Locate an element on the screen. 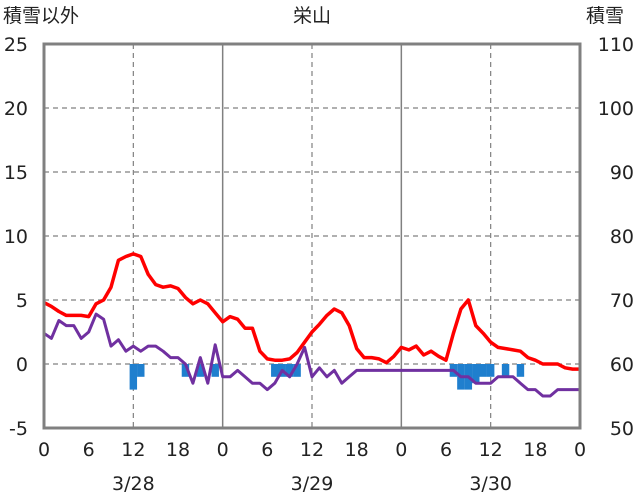 This screenshot has width=636, height=501. y-left-tick-label: 20 is located at coordinates (16, 109).